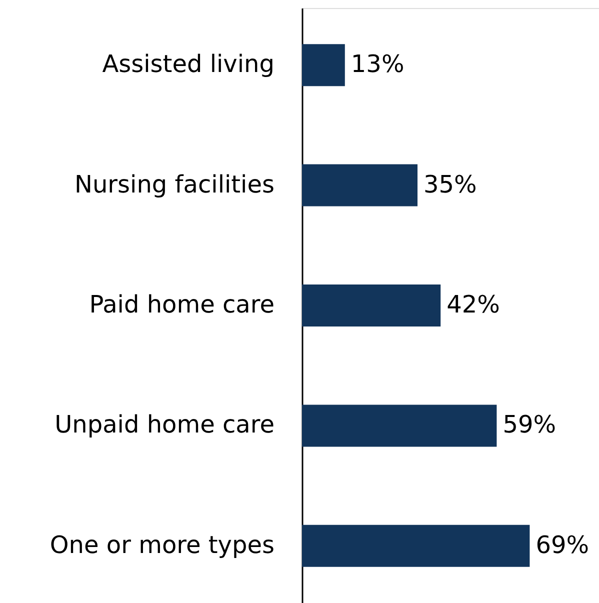 The image size is (599, 603). I want to click on data-label: 69%, so click(563, 544).